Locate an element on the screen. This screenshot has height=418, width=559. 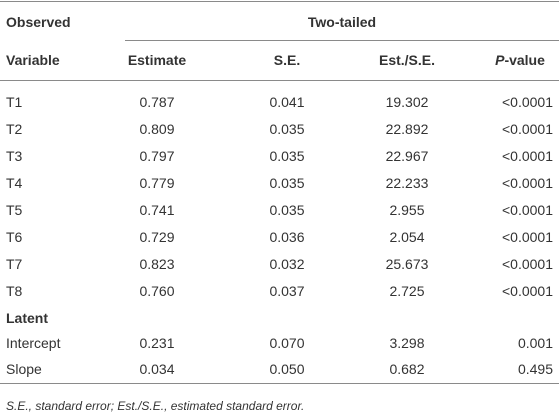
cell: 0.041 is located at coordinates (287, 102).